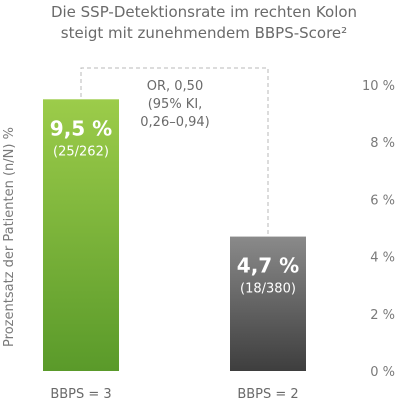 This screenshot has height=405, width=408. I want to click on y-tick-label: 8 %, so click(382, 143).